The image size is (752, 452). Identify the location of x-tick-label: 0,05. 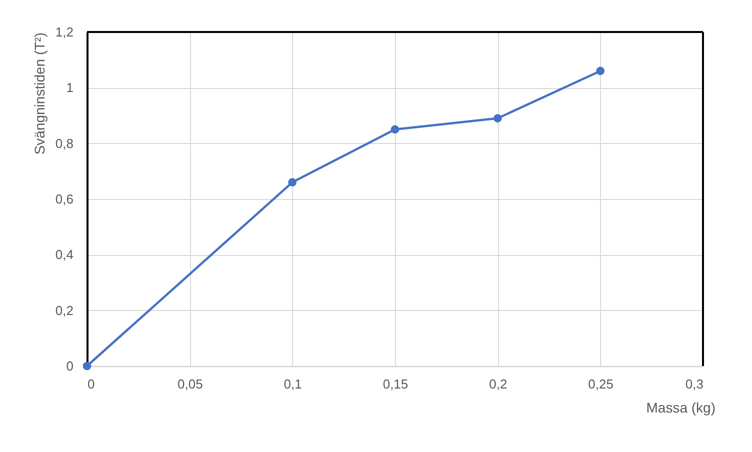
(190, 384).